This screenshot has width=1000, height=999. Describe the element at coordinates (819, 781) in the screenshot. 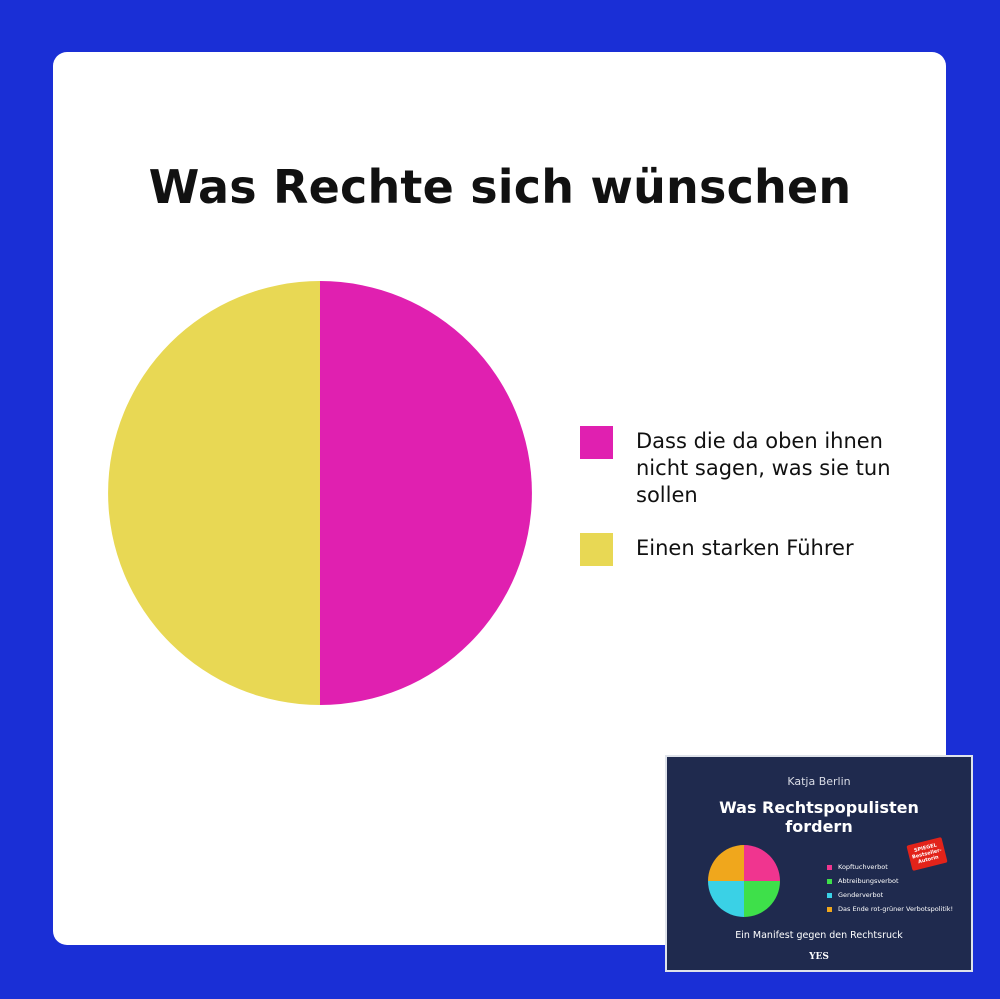

I see `book-author: Katja Berlin` at that location.